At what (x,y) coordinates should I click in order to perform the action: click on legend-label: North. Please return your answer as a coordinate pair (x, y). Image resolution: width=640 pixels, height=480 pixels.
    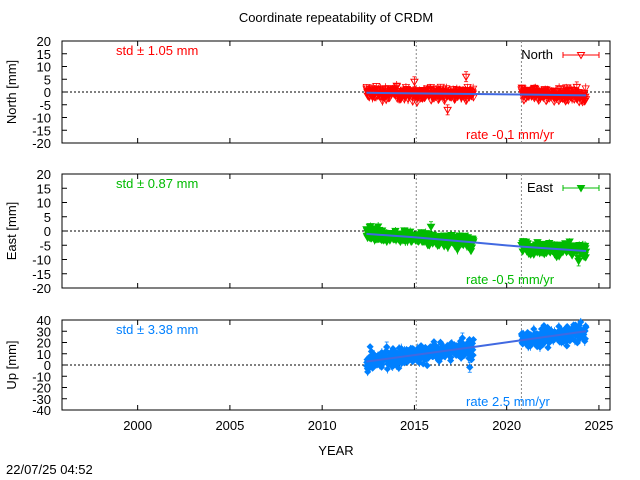
    Looking at the image, I should click on (537, 54).